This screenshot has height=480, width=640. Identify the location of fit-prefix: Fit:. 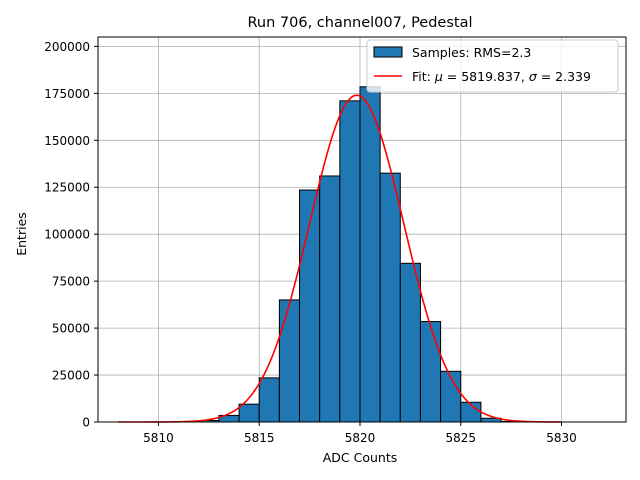
(423, 76).